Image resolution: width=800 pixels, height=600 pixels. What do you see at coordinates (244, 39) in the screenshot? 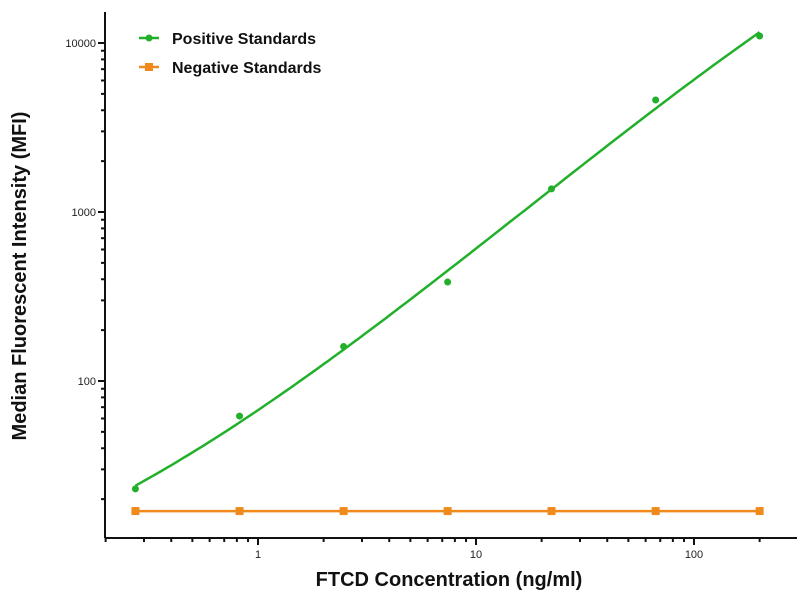
I see `legend-label: Positive Standards` at bounding box center [244, 39].